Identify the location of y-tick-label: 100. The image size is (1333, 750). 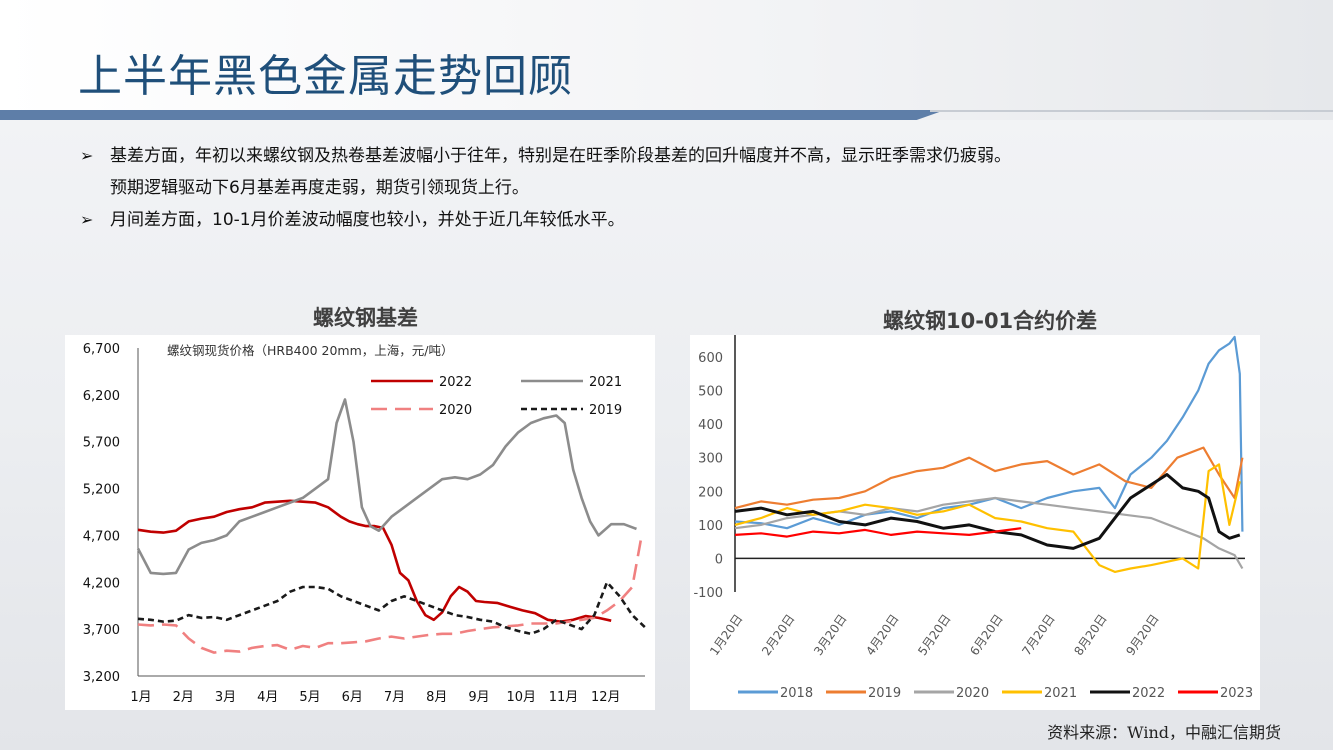
(710, 526).